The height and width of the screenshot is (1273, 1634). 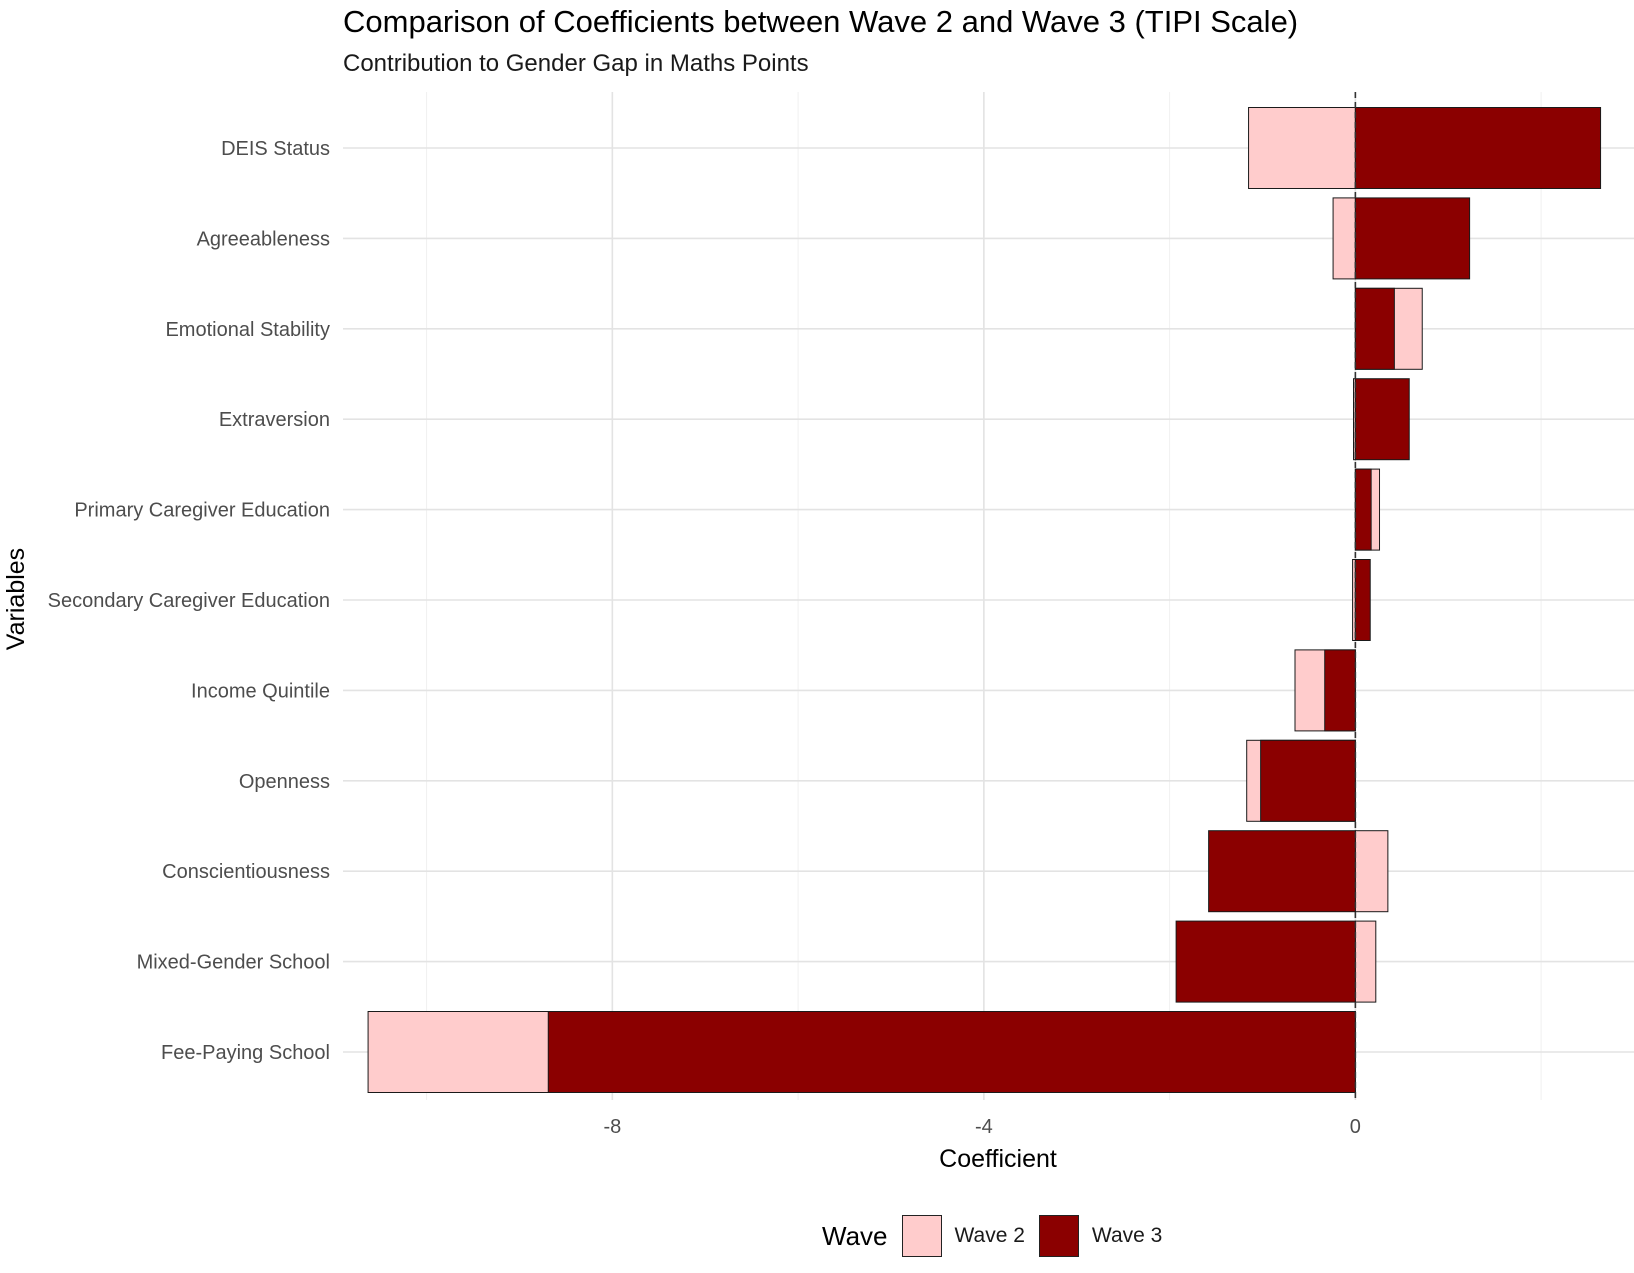 I want to click on y-tick-label: Agreeableness, so click(x=263, y=239).